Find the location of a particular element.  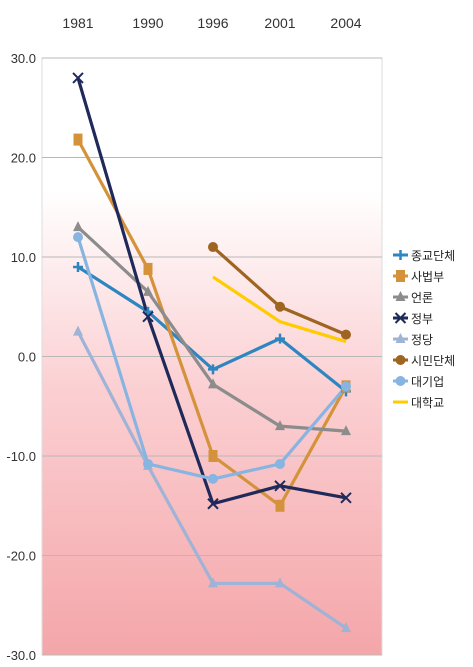

legend-label: 시민단체 is located at coordinates (433, 361).